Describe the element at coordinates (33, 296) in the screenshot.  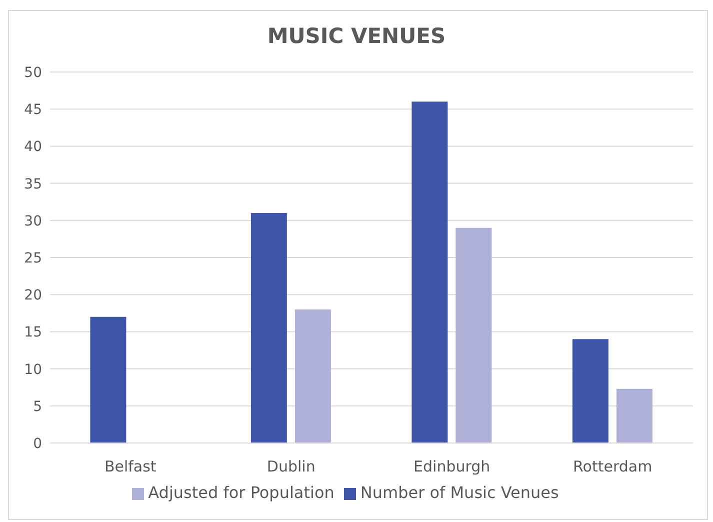
I see `y-tick-label: 20` at that location.